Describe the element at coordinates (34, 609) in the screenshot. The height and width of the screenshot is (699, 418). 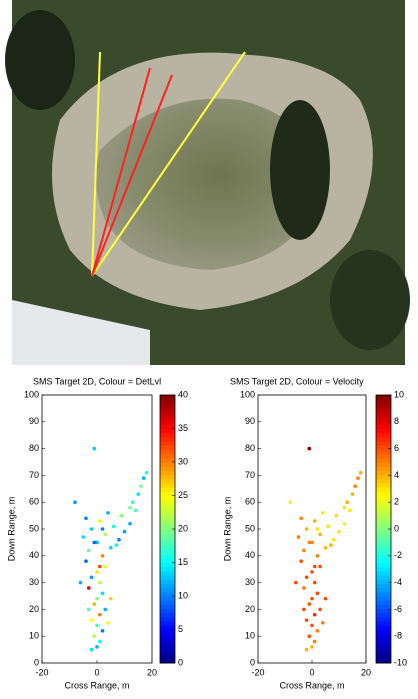
I see `y-tick-label: 20` at that location.